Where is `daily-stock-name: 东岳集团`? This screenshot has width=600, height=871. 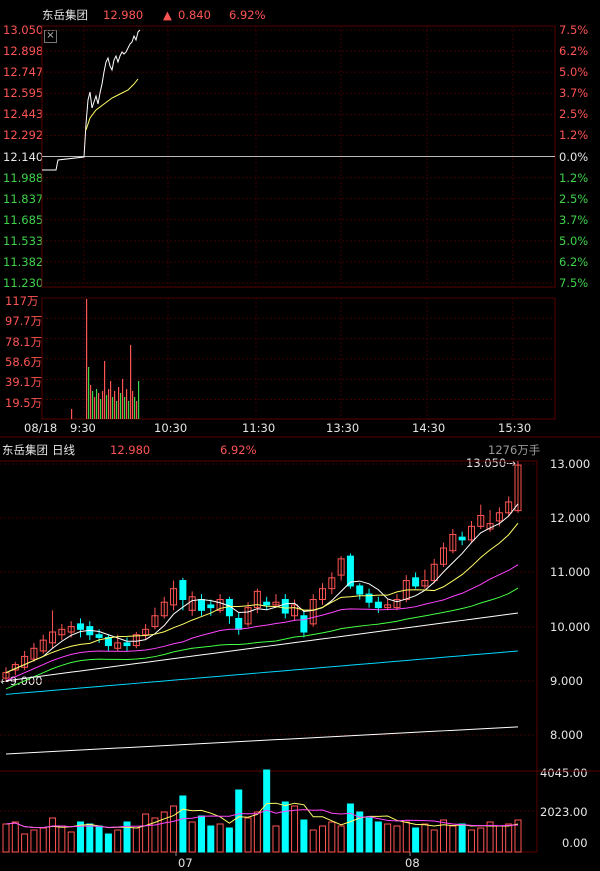 daily-stock-name: 东岳集团 is located at coordinates (25, 450).